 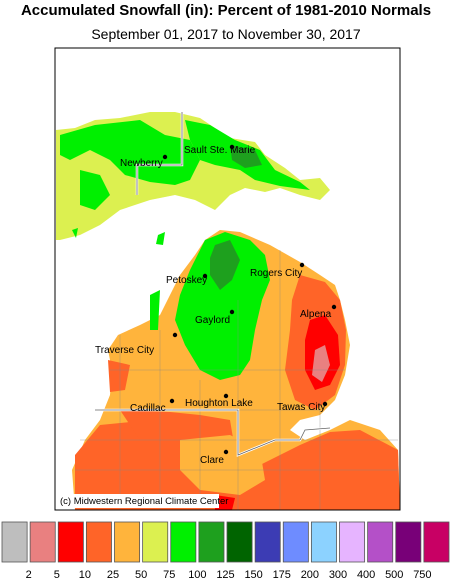 I want to click on city-label: Tawas City, so click(x=301, y=407).